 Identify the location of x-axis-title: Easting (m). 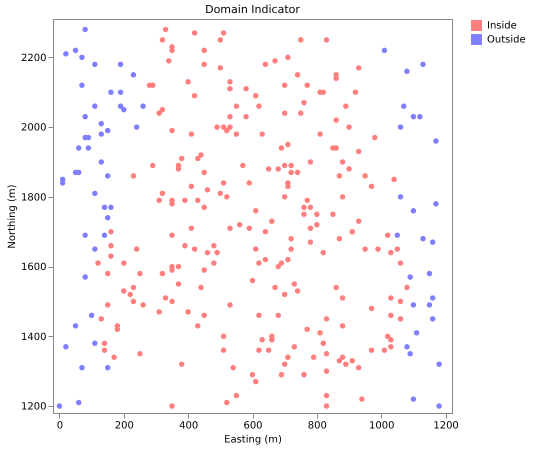
(253, 440).